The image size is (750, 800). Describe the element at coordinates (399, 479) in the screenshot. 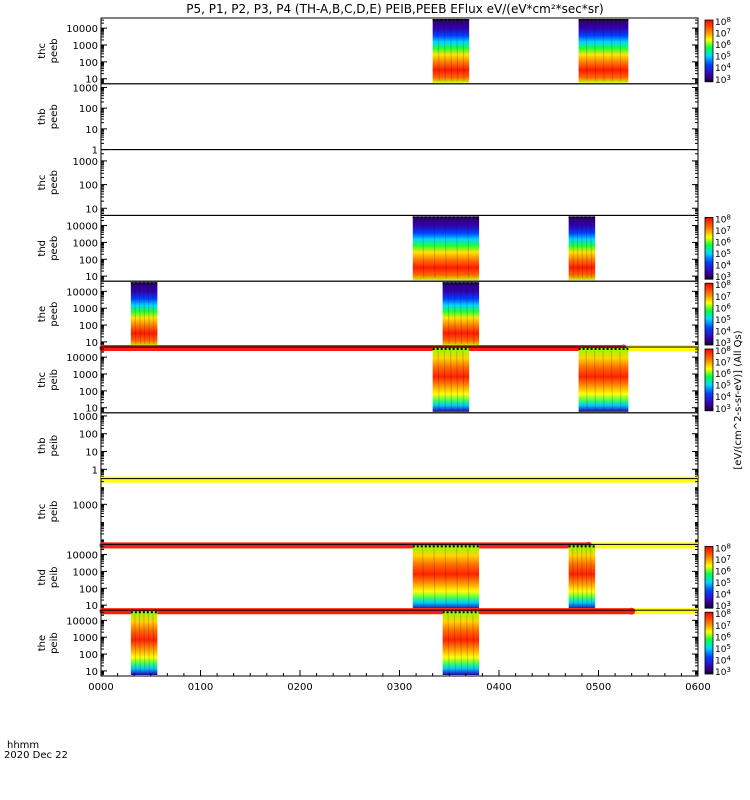

I see `status-bar-yellow` at that location.